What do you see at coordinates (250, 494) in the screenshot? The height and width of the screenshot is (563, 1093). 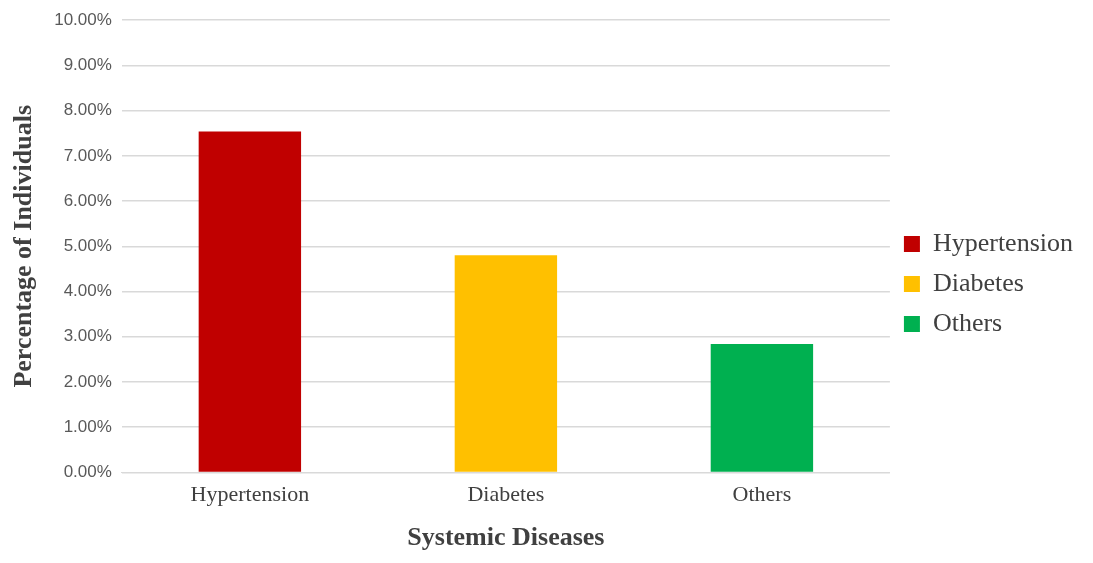 I see `x-tick-label: Hypertension` at bounding box center [250, 494].